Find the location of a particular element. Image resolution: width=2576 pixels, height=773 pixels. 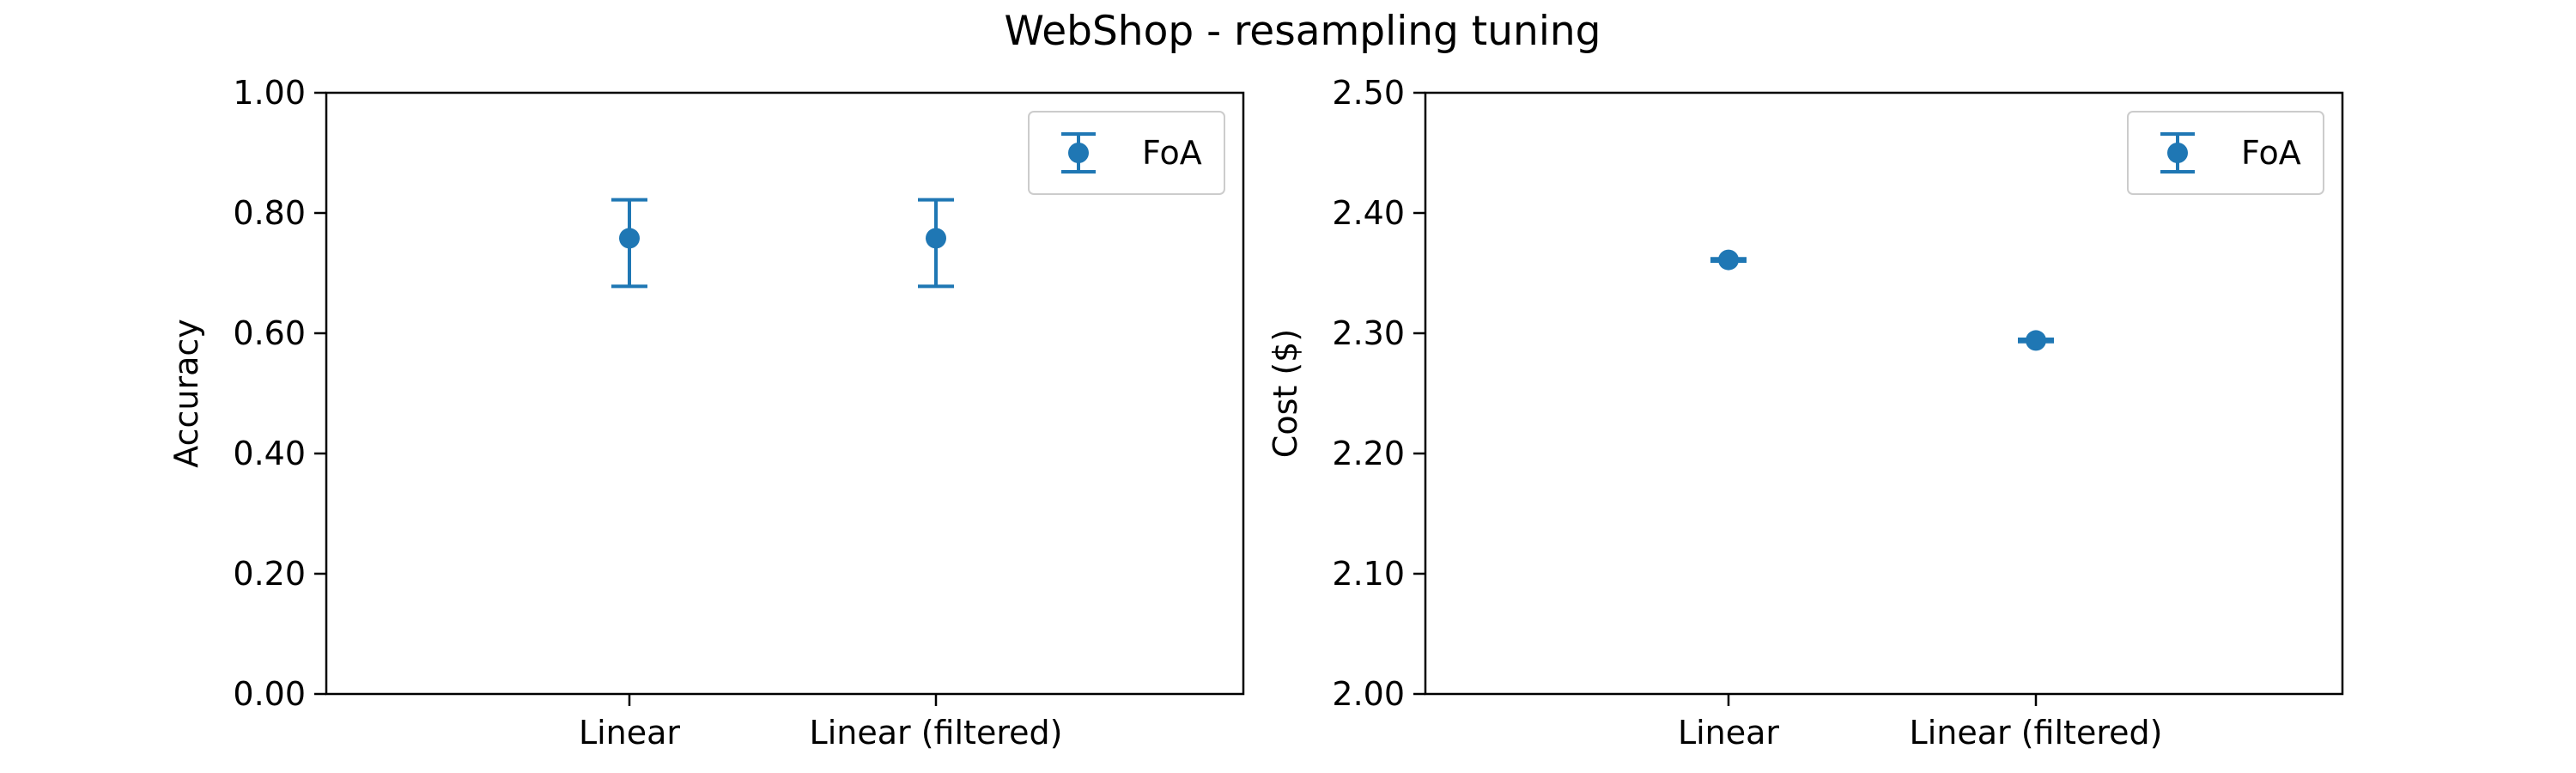

figure-title: WebShop - resampling tuning is located at coordinates (1303, 31).